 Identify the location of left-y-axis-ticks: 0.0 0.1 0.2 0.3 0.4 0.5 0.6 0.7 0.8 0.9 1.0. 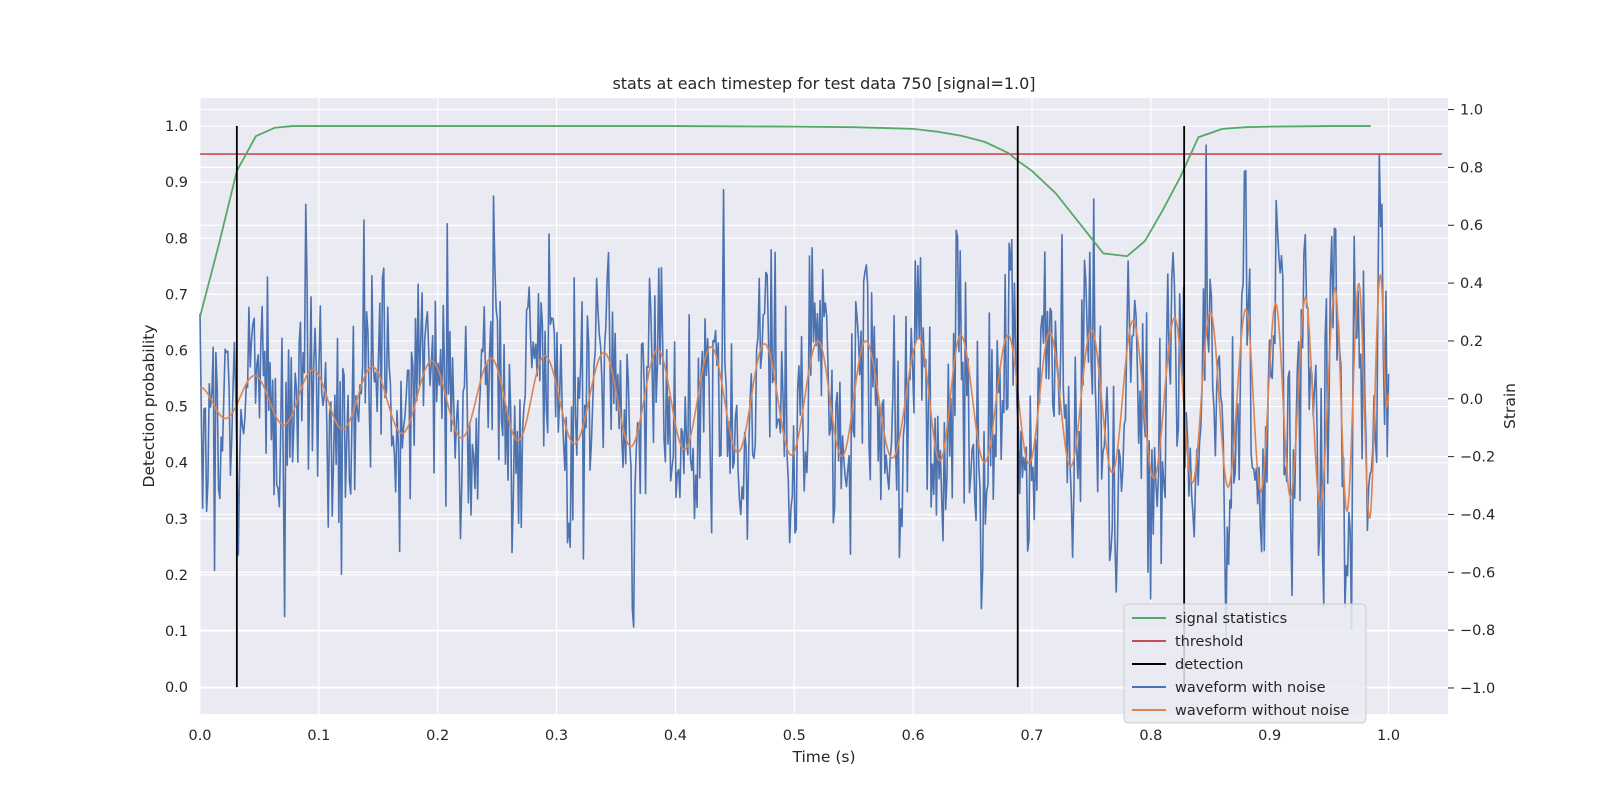
(176, 407).